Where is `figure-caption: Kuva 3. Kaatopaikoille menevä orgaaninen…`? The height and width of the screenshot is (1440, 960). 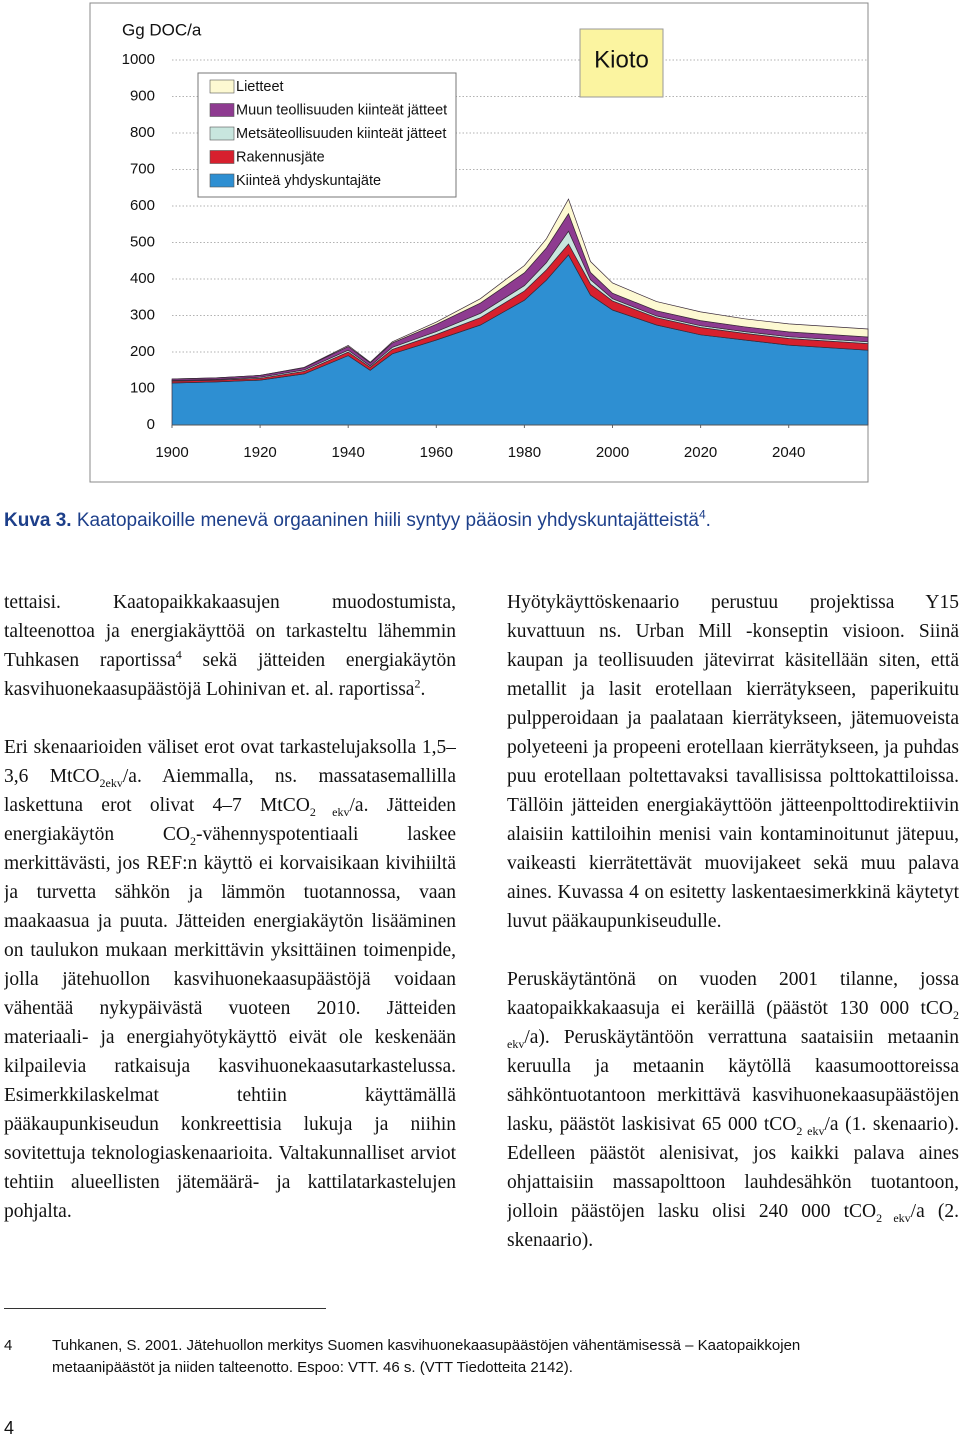 figure-caption: Kuva 3. Kaatopaikoille menevä orgaaninen… is located at coordinates (474, 519).